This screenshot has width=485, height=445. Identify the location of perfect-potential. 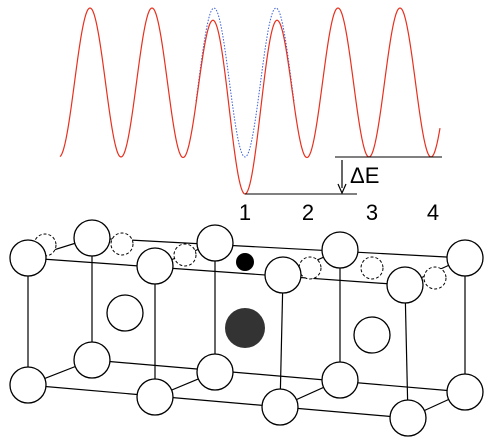
(245, 82).